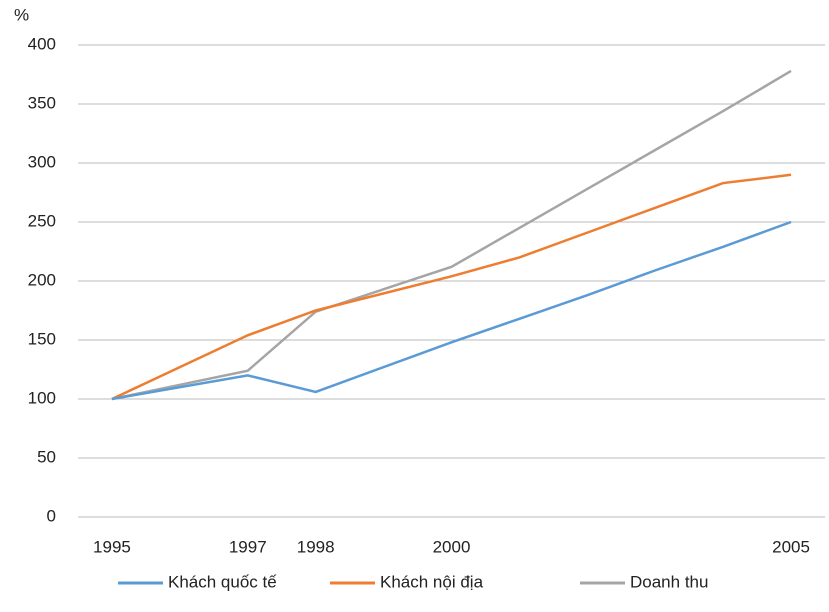 This screenshot has height=612, width=829. What do you see at coordinates (42, 43) in the screenshot?
I see `y-tick-label: 400` at bounding box center [42, 43].